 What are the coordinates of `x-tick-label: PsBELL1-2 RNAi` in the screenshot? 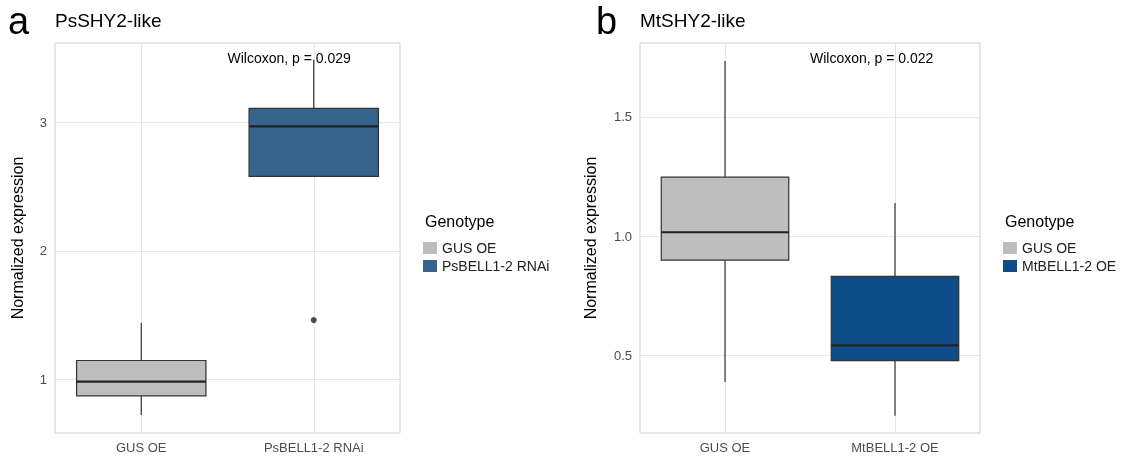 It's located at (313, 447).